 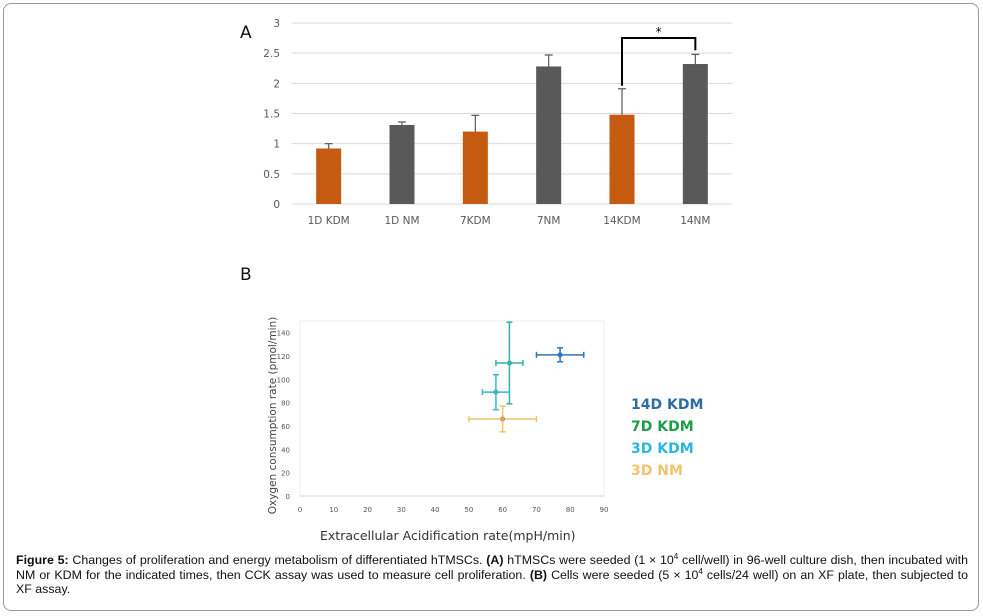 I want to click on caption-a-text-1: hTMSCs were seeded (1 × 10, so click(x=588, y=560).